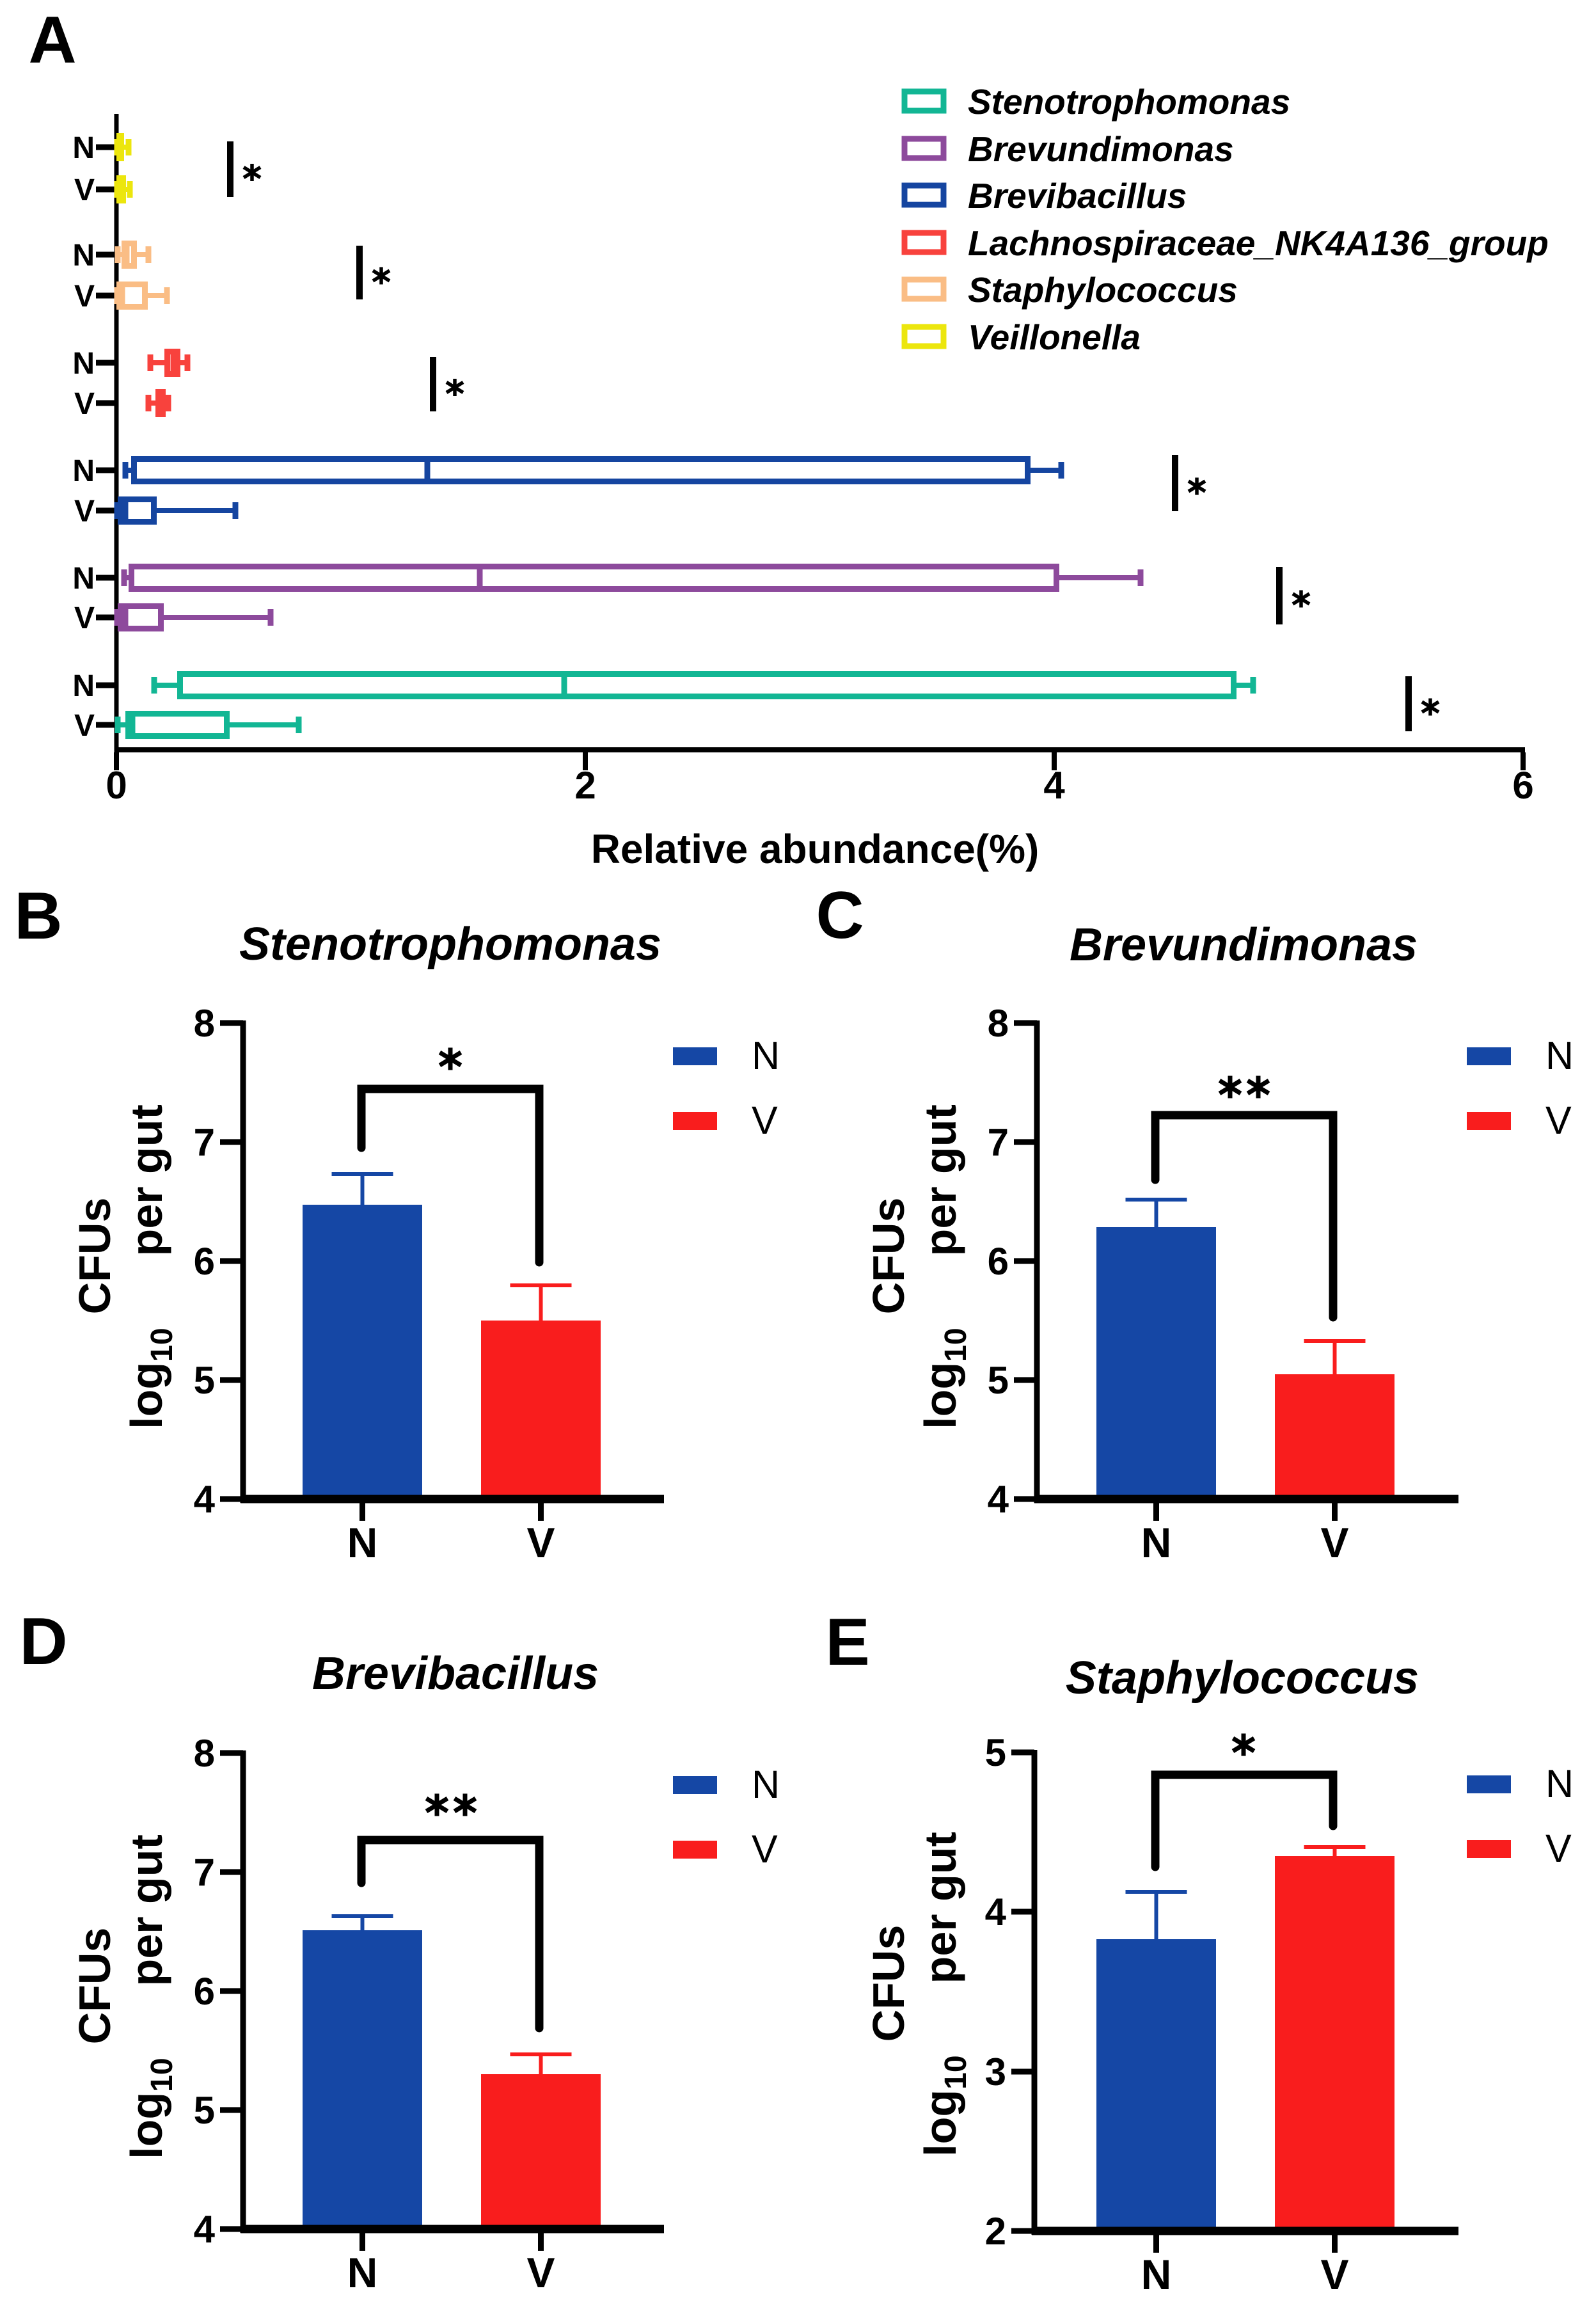 This screenshot has height=2309, width=1596. What do you see at coordinates (1054, 337) in the screenshot?
I see `svg-text: Veillonella` at bounding box center [1054, 337].